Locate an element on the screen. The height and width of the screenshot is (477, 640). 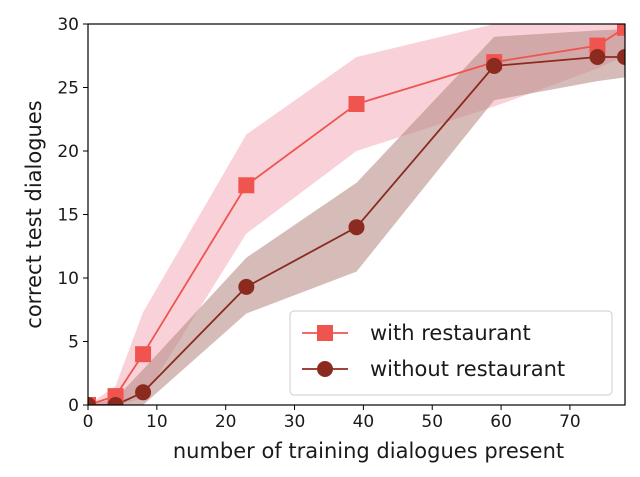
legend-label: with restaurant is located at coordinates (450, 333).